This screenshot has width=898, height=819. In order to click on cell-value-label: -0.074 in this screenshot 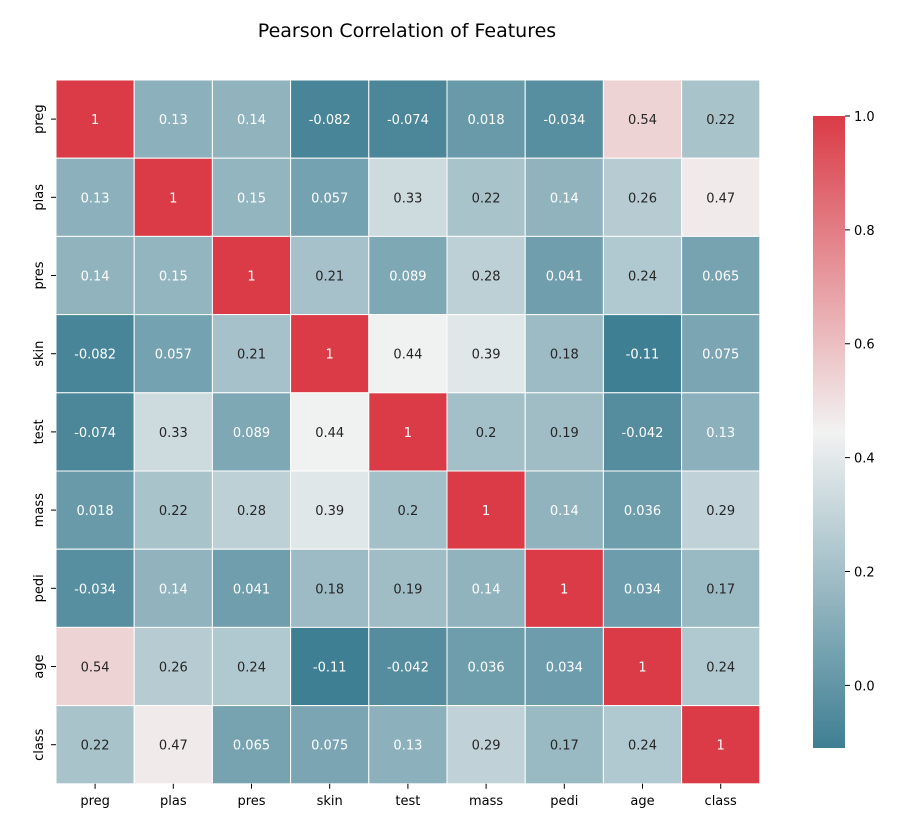, I will do `click(95, 433)`.